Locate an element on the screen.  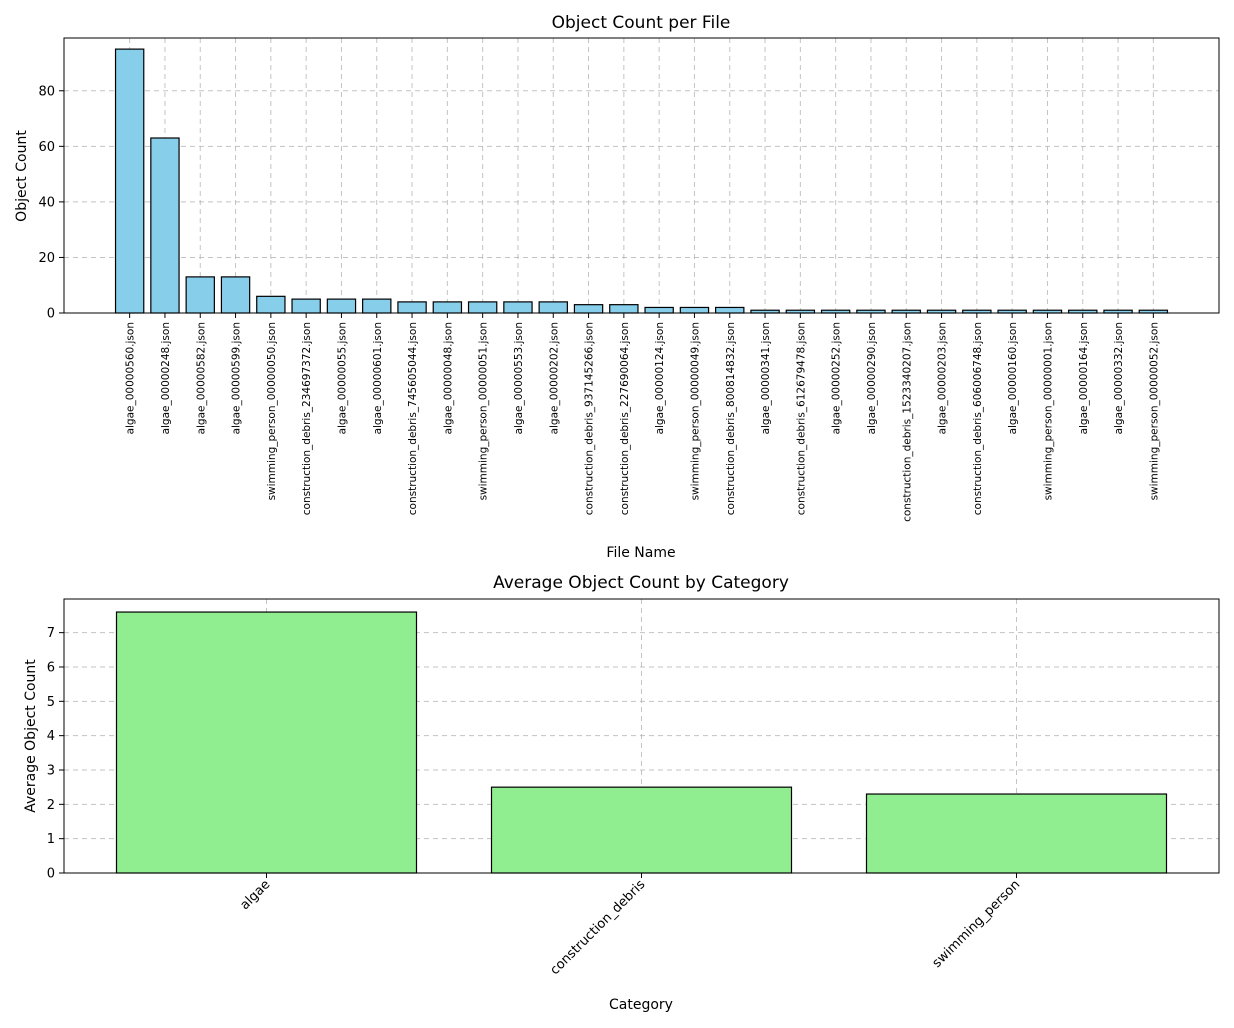
x-tick-label: construction_debris_1523340207.json is located at coordinates (907, 422).